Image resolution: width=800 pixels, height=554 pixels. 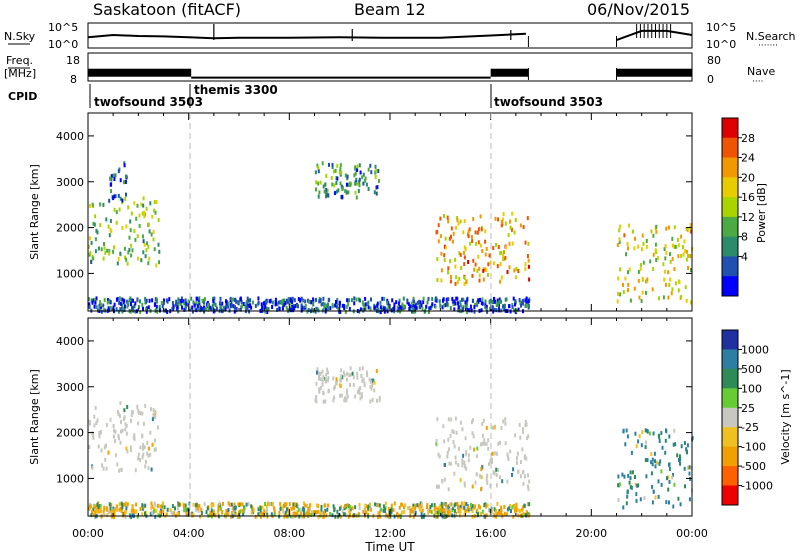 I want to click on cpid-label: CPID, so click(x=22, y=96).